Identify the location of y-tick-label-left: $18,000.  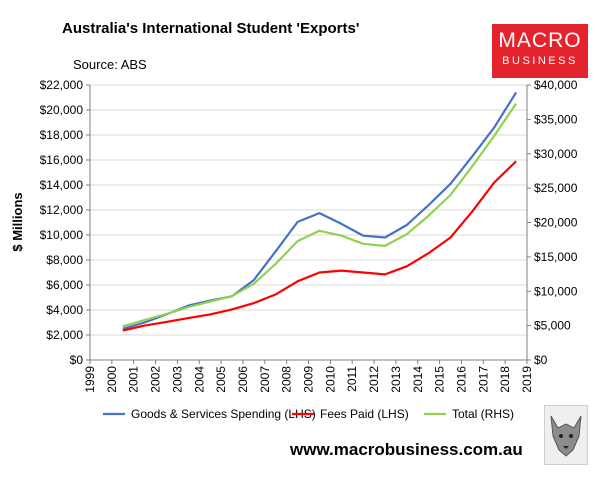
(62, 135).